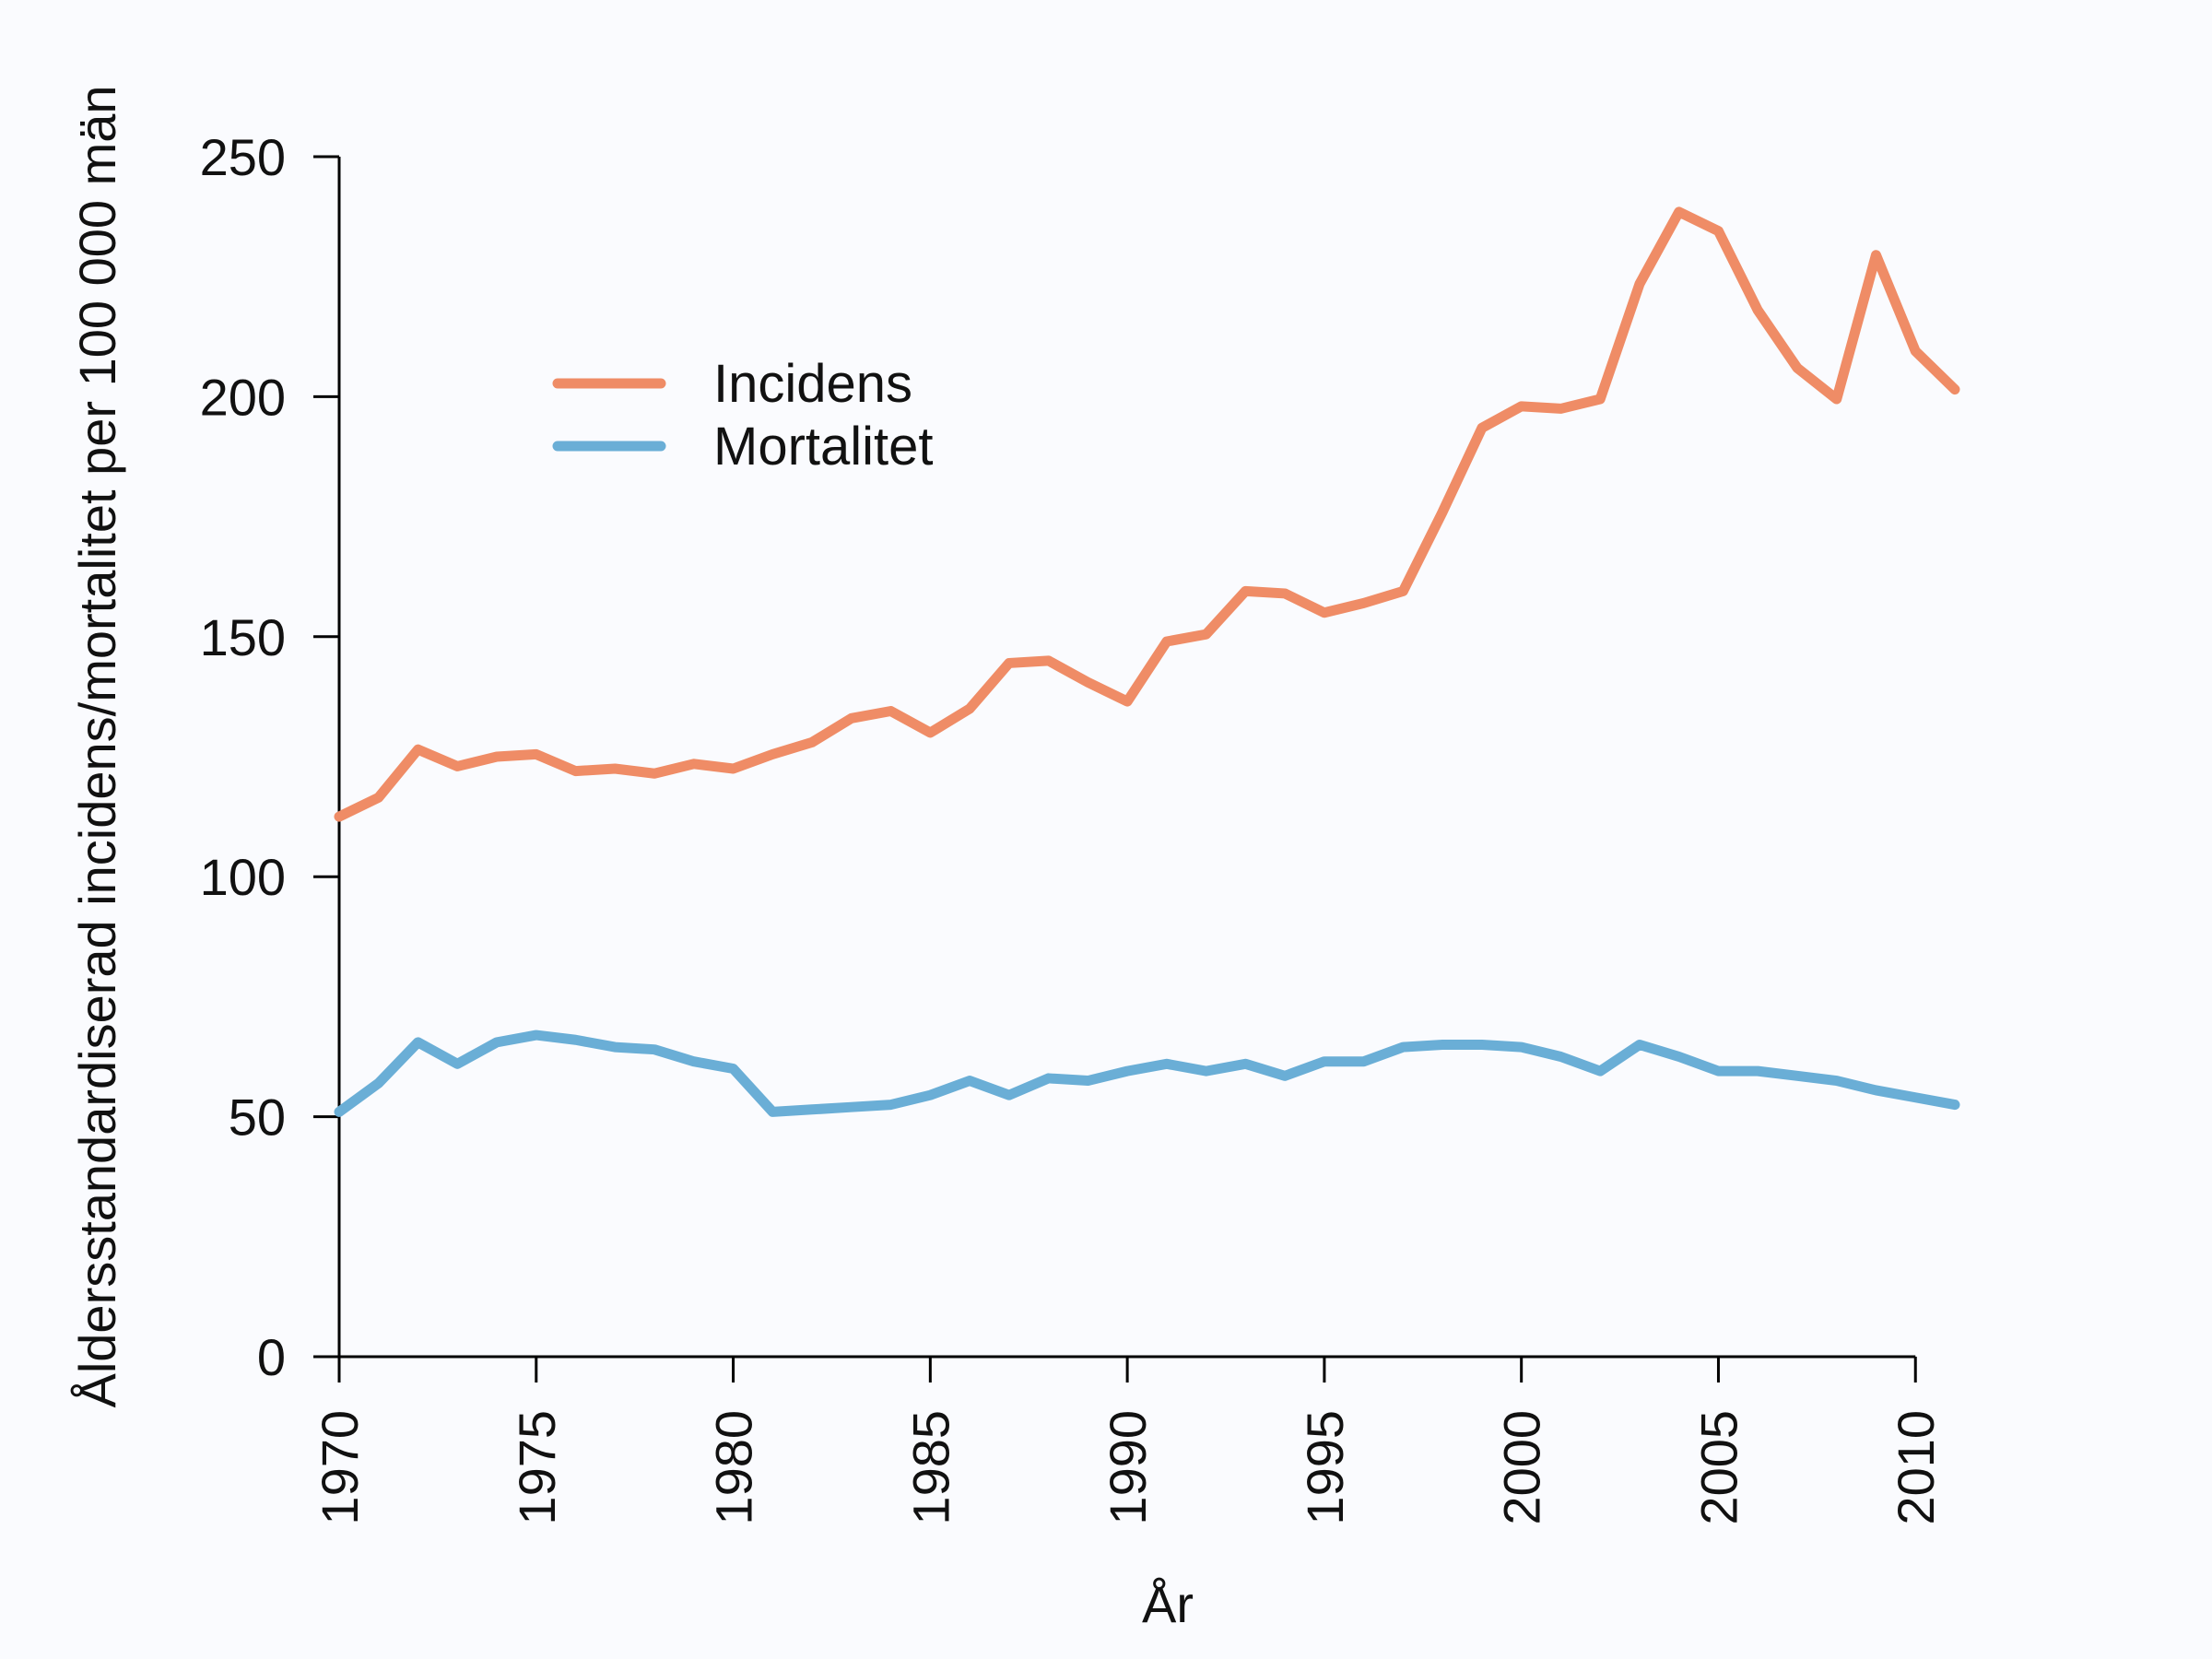 The width and height of the screenshot is (2212, 1659). I want to click on y-tick-label: 100, so click(243, 877).